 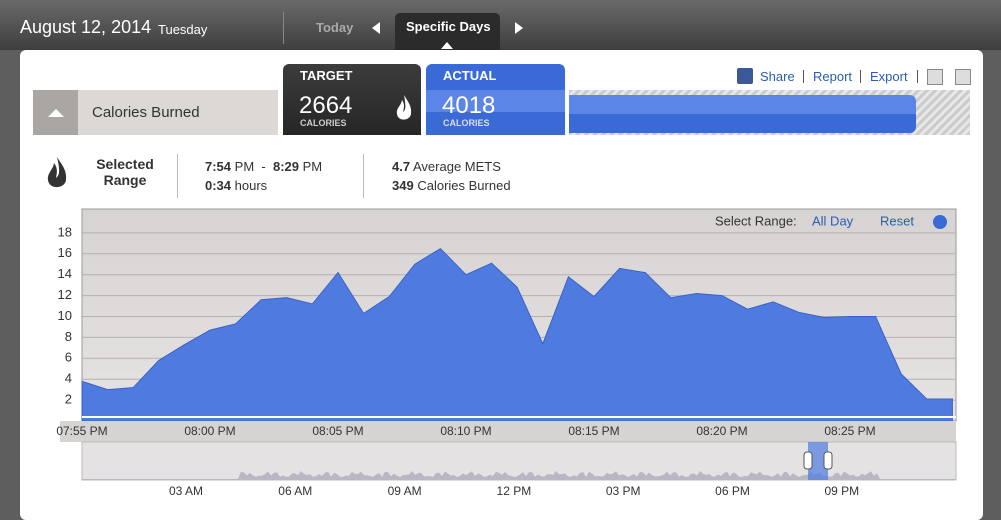 I want to click on facebook-icon, so click(x=745, y=76).